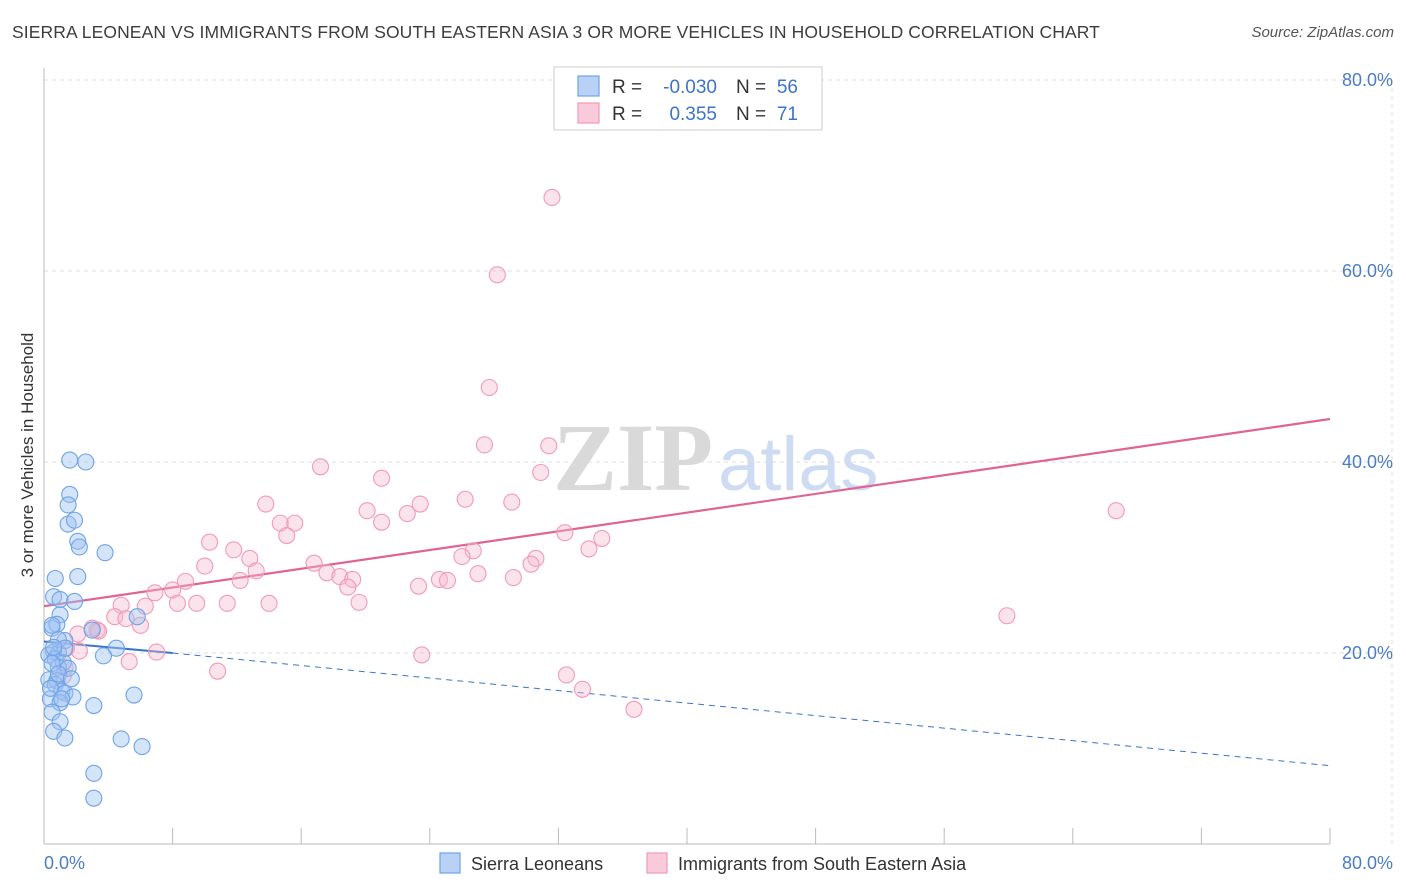 This screenshot has height=892, width=1406. I want to click on legend-r-label-1: R =, so click(627, 87).